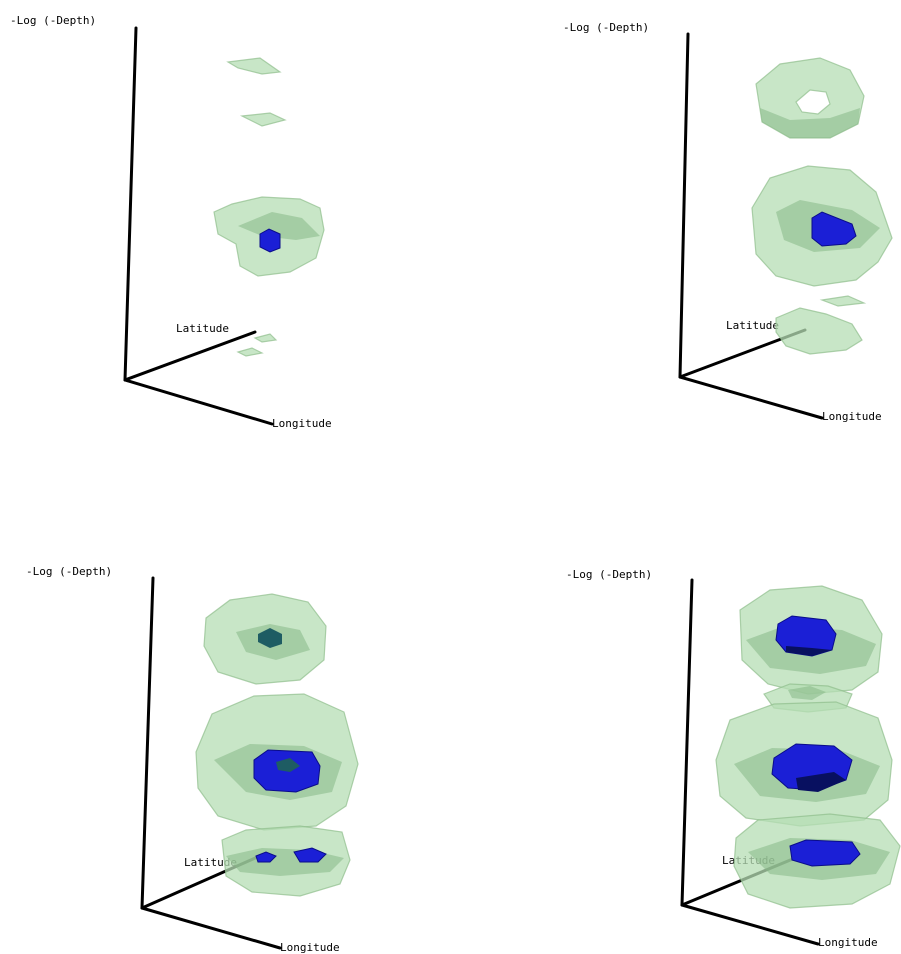 Image resolution: width=901 pixels, height=954 pixels. I want to click on isosurface-core-inner, so click(288, 765).